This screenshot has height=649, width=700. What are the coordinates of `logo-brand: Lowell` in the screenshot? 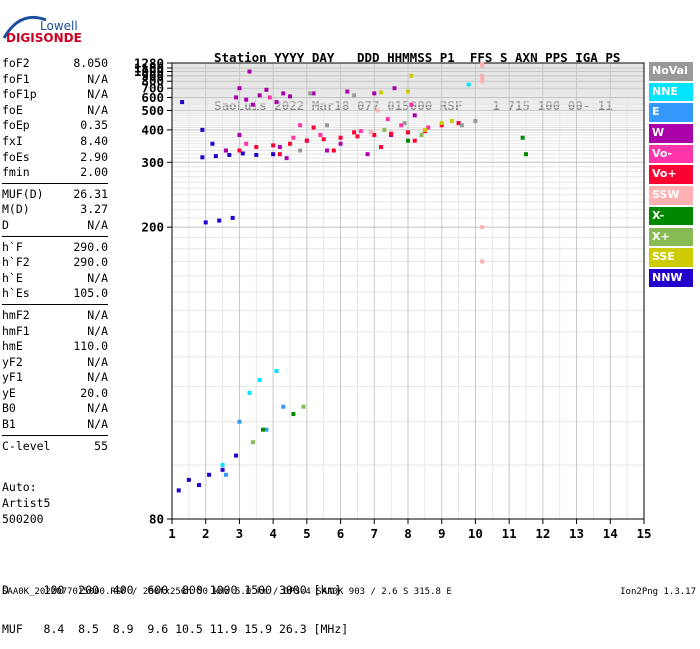 It's located at (59, 26).